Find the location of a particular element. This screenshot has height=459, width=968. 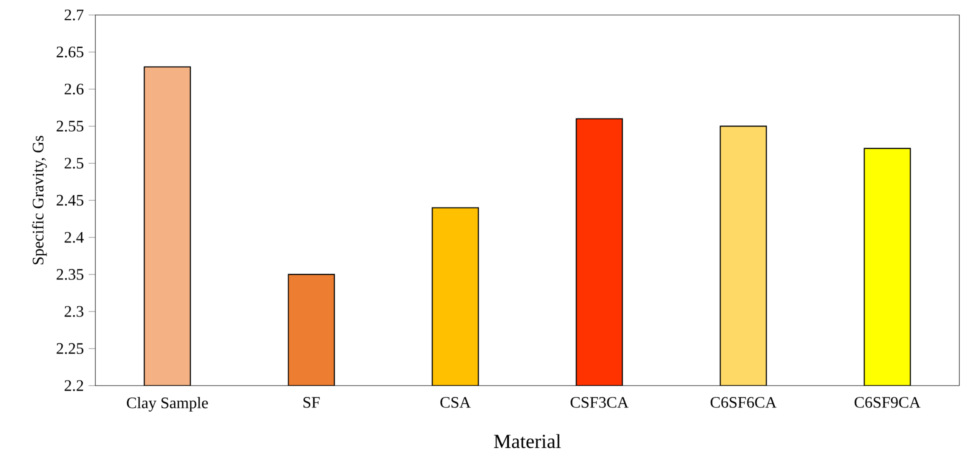

y-tick-label: 2.5 is located at coordinates (74, 163).